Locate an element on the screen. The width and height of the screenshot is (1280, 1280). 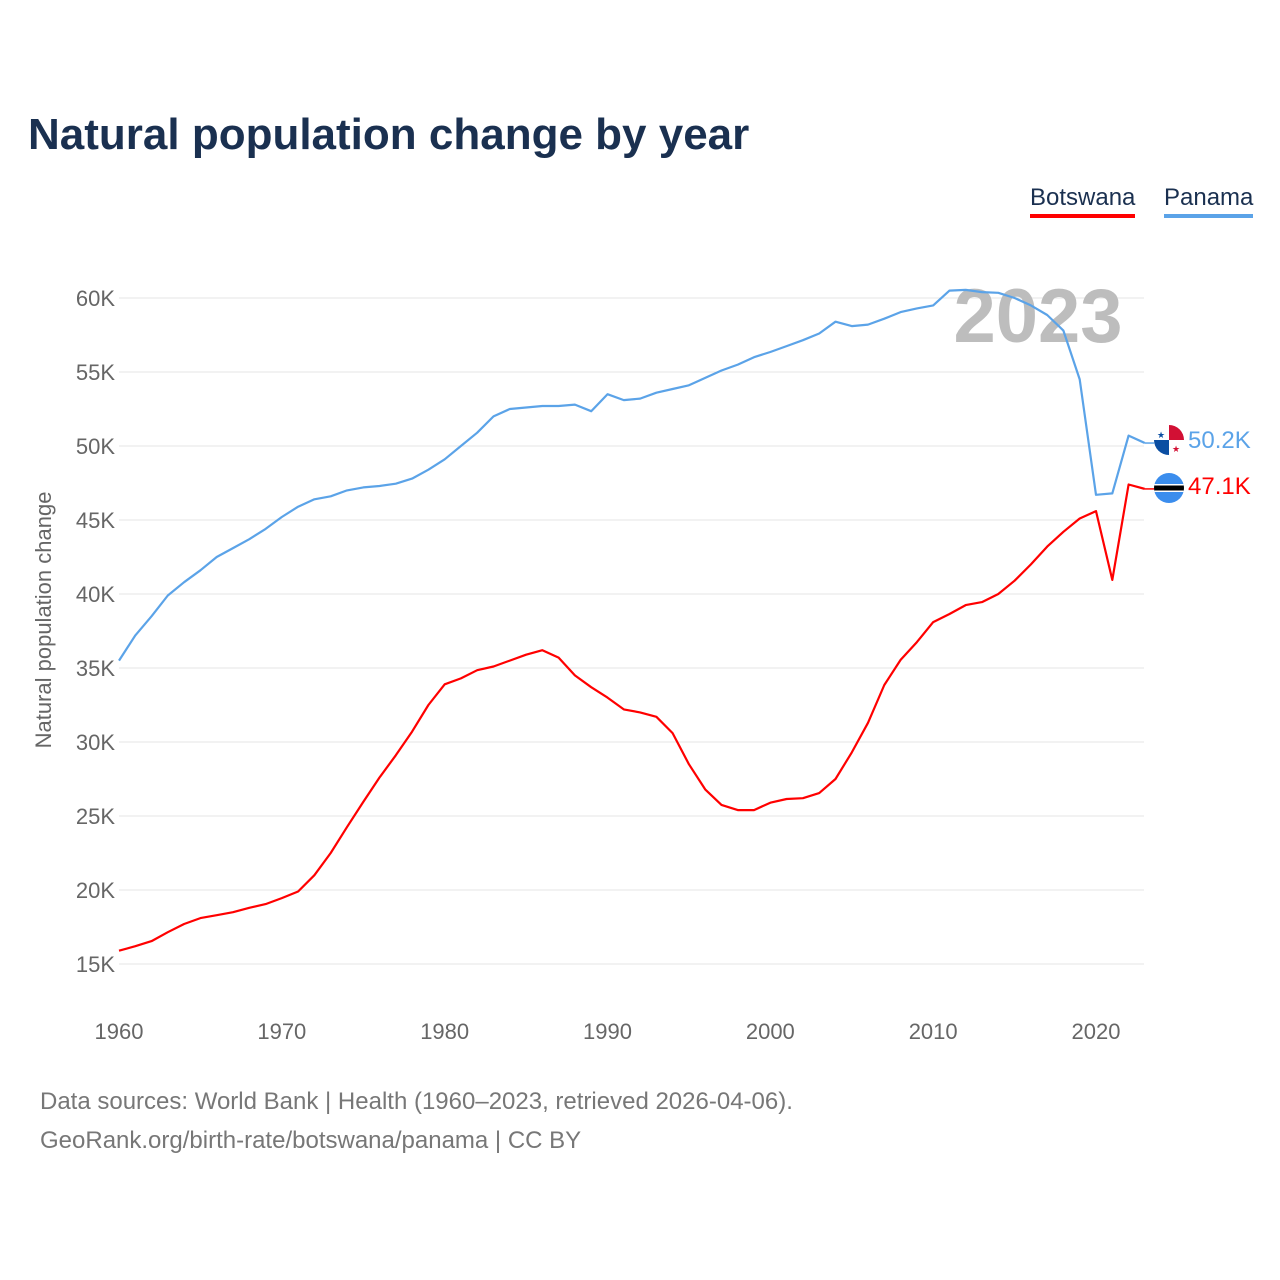
legend-panama: Panama is located at coordinates (1209, 201).